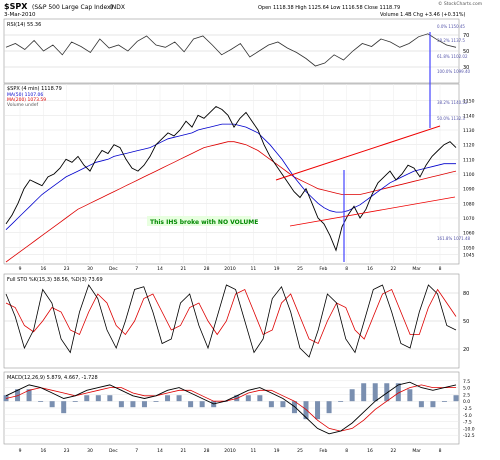  What do you see at coordinates (55, 280) in the screenshot?
I see `stoch-legend: Full STO %K(15,3) 38.56, %D(3) 73.69` at bounding box center [55, 280].